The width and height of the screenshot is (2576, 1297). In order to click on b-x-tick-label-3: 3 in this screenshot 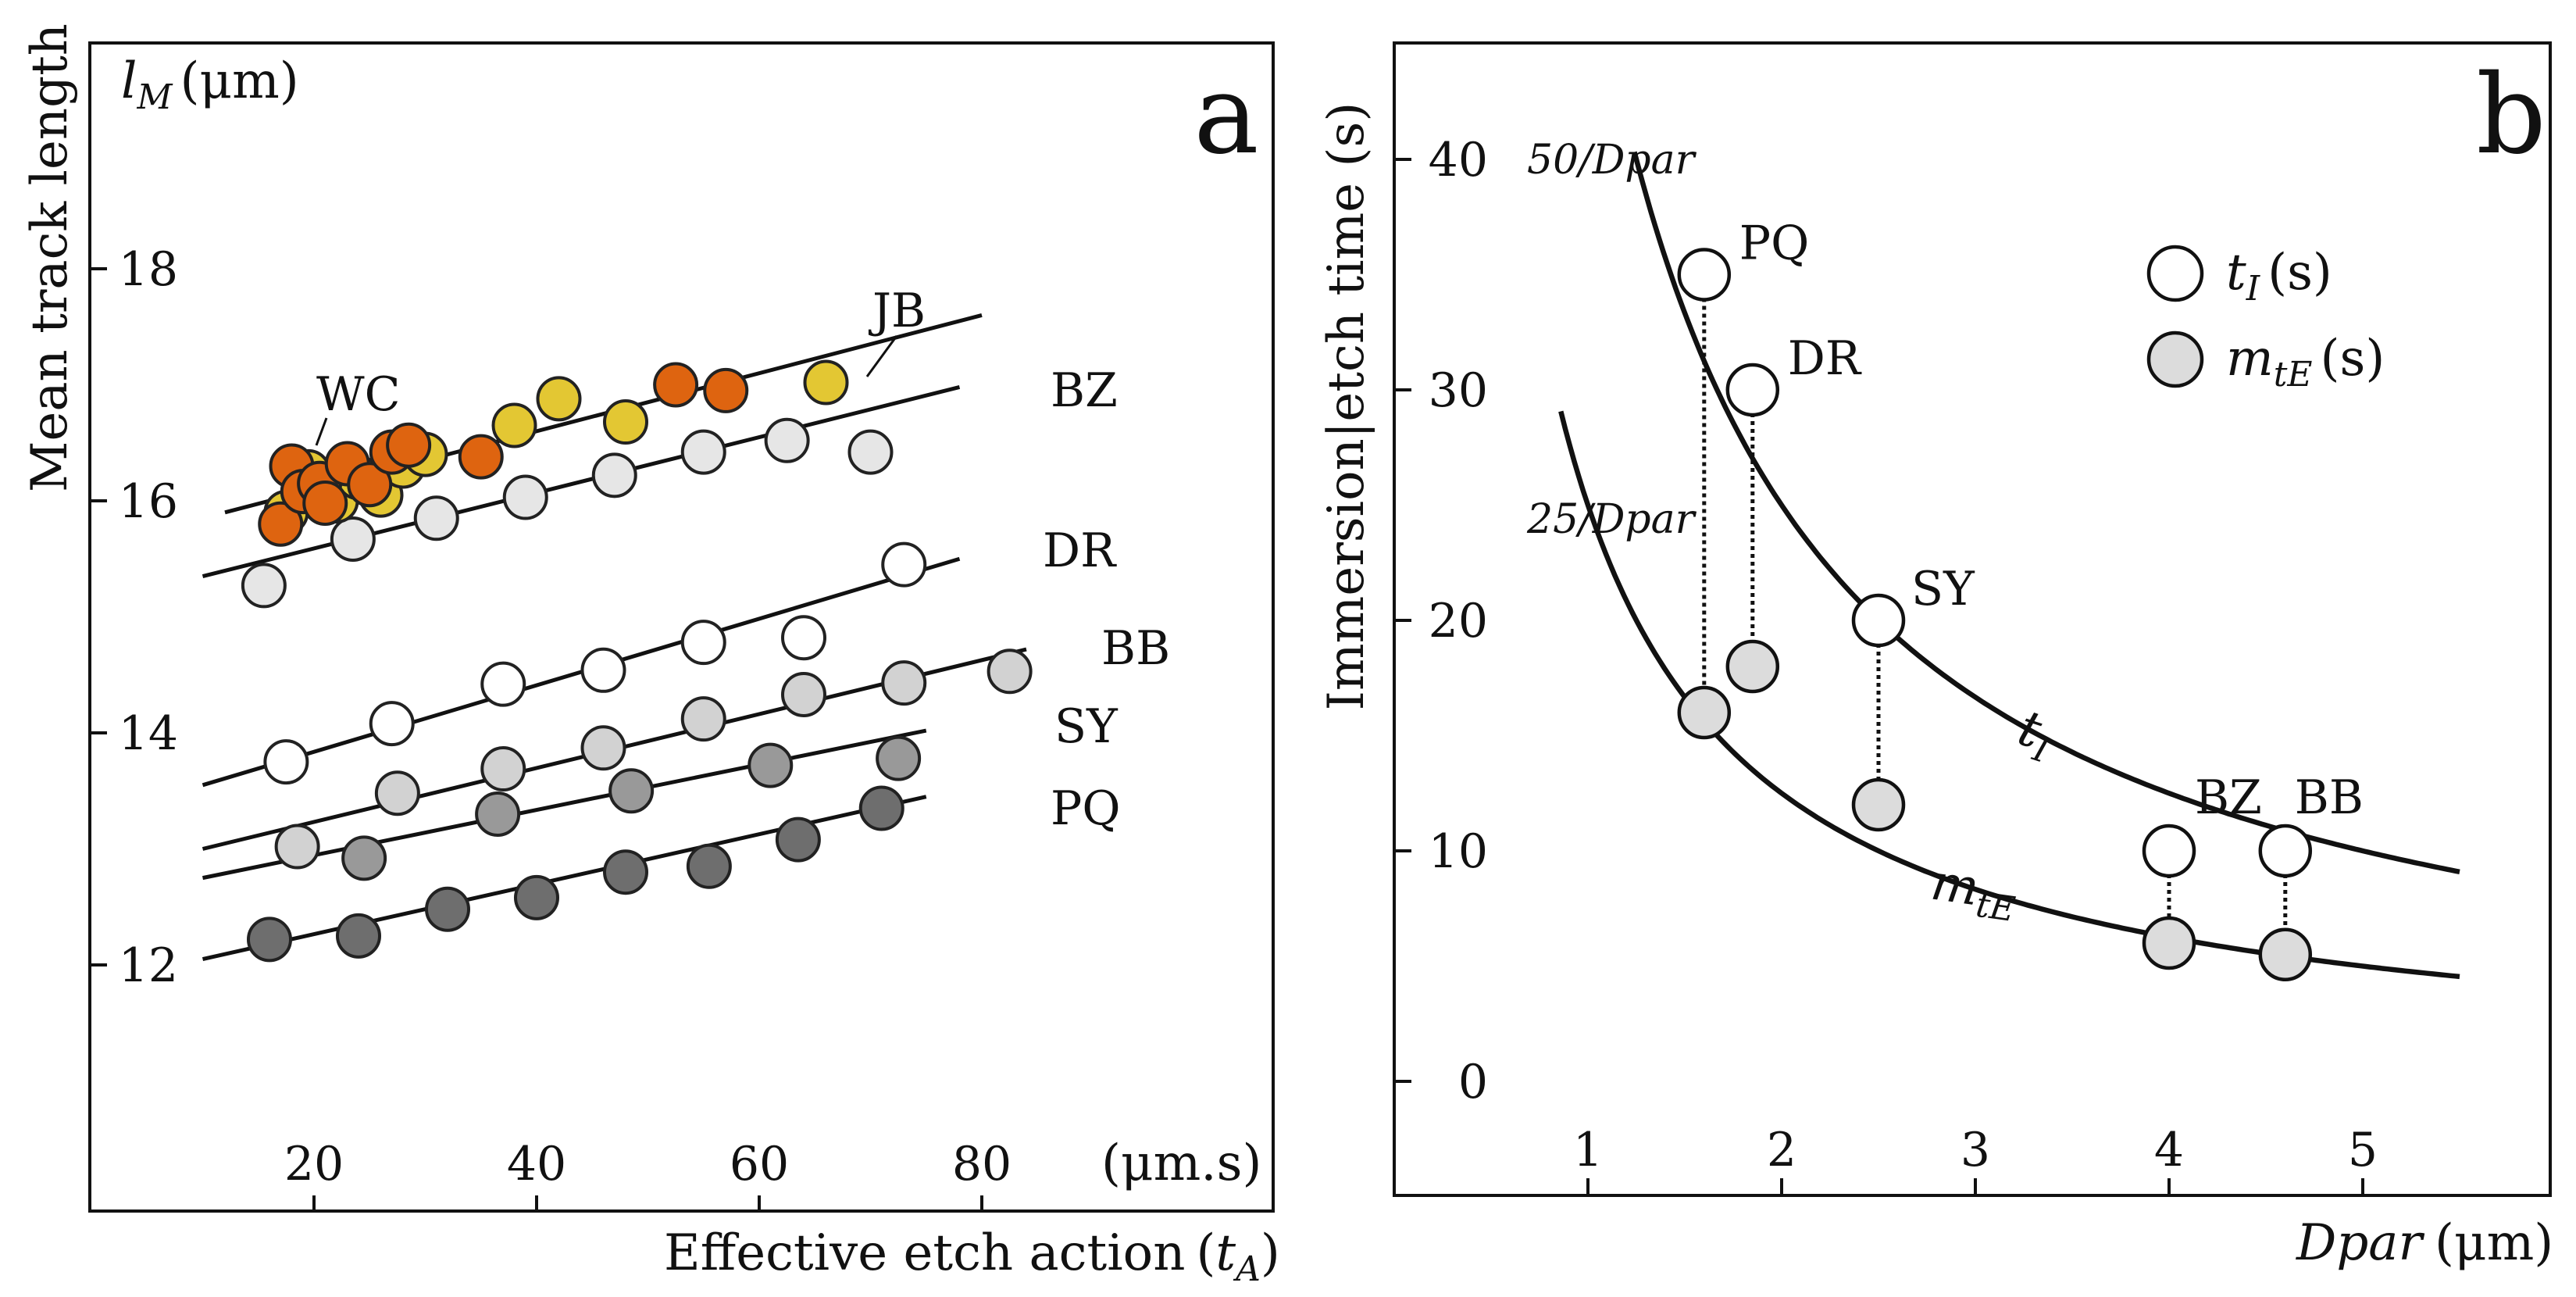, I will do `click(1975, 1150)`.